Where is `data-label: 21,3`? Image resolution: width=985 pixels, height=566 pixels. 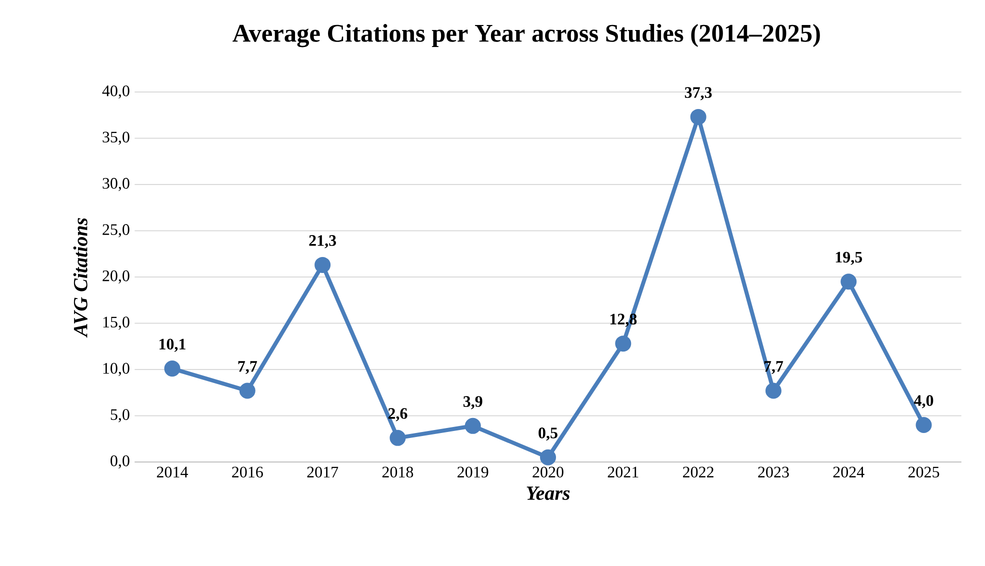 data-label: 21,3 is located at coordinates (322, 241).